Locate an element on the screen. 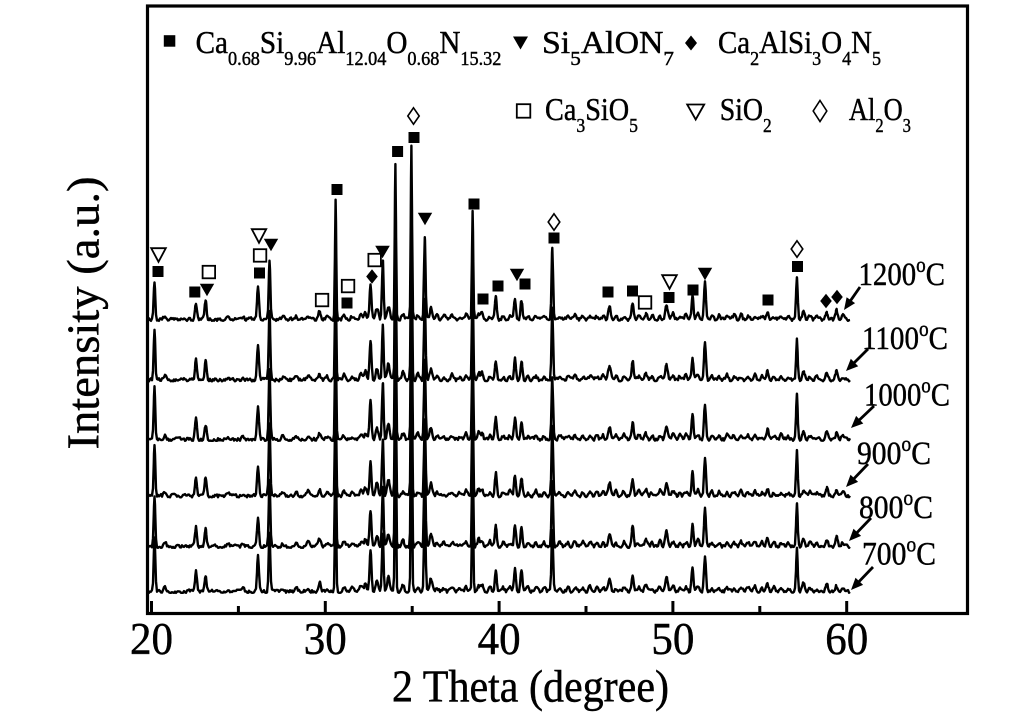  svg-text: Ca0.68Si9.96Al12.04O0.68N15.32 is located at coordinates (349, 47).